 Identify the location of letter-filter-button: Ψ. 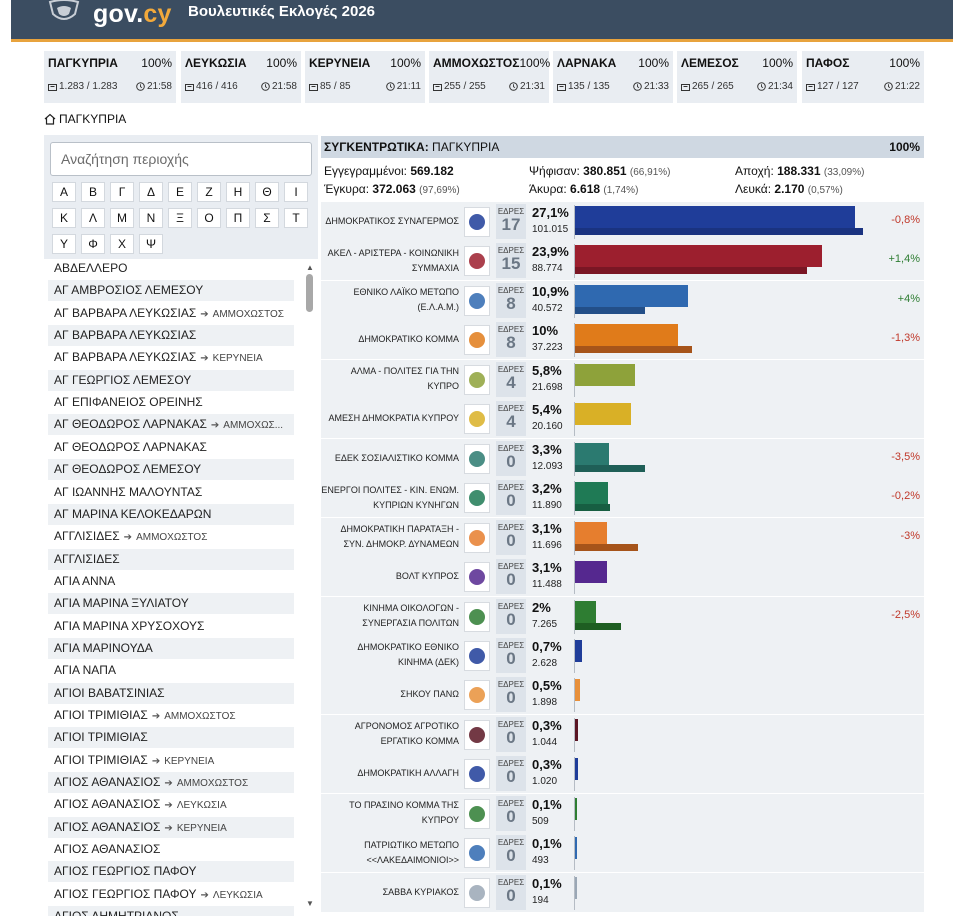
(151, 244).